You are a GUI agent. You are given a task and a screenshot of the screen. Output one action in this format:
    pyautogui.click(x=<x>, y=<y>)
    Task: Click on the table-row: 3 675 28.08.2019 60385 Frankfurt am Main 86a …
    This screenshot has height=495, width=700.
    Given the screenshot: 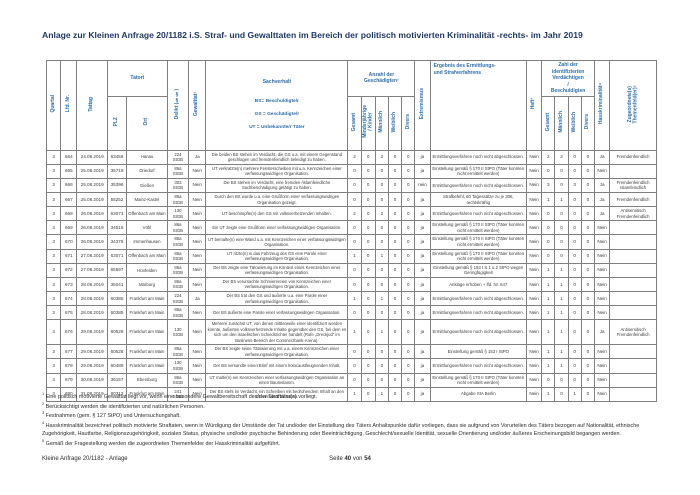 What is the action you would take?
    pyautogui.click(x=351, y=313)
    